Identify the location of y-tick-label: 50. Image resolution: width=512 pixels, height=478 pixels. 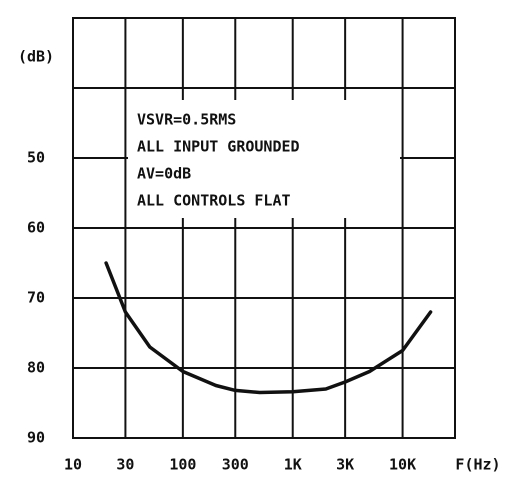
(36, 158).